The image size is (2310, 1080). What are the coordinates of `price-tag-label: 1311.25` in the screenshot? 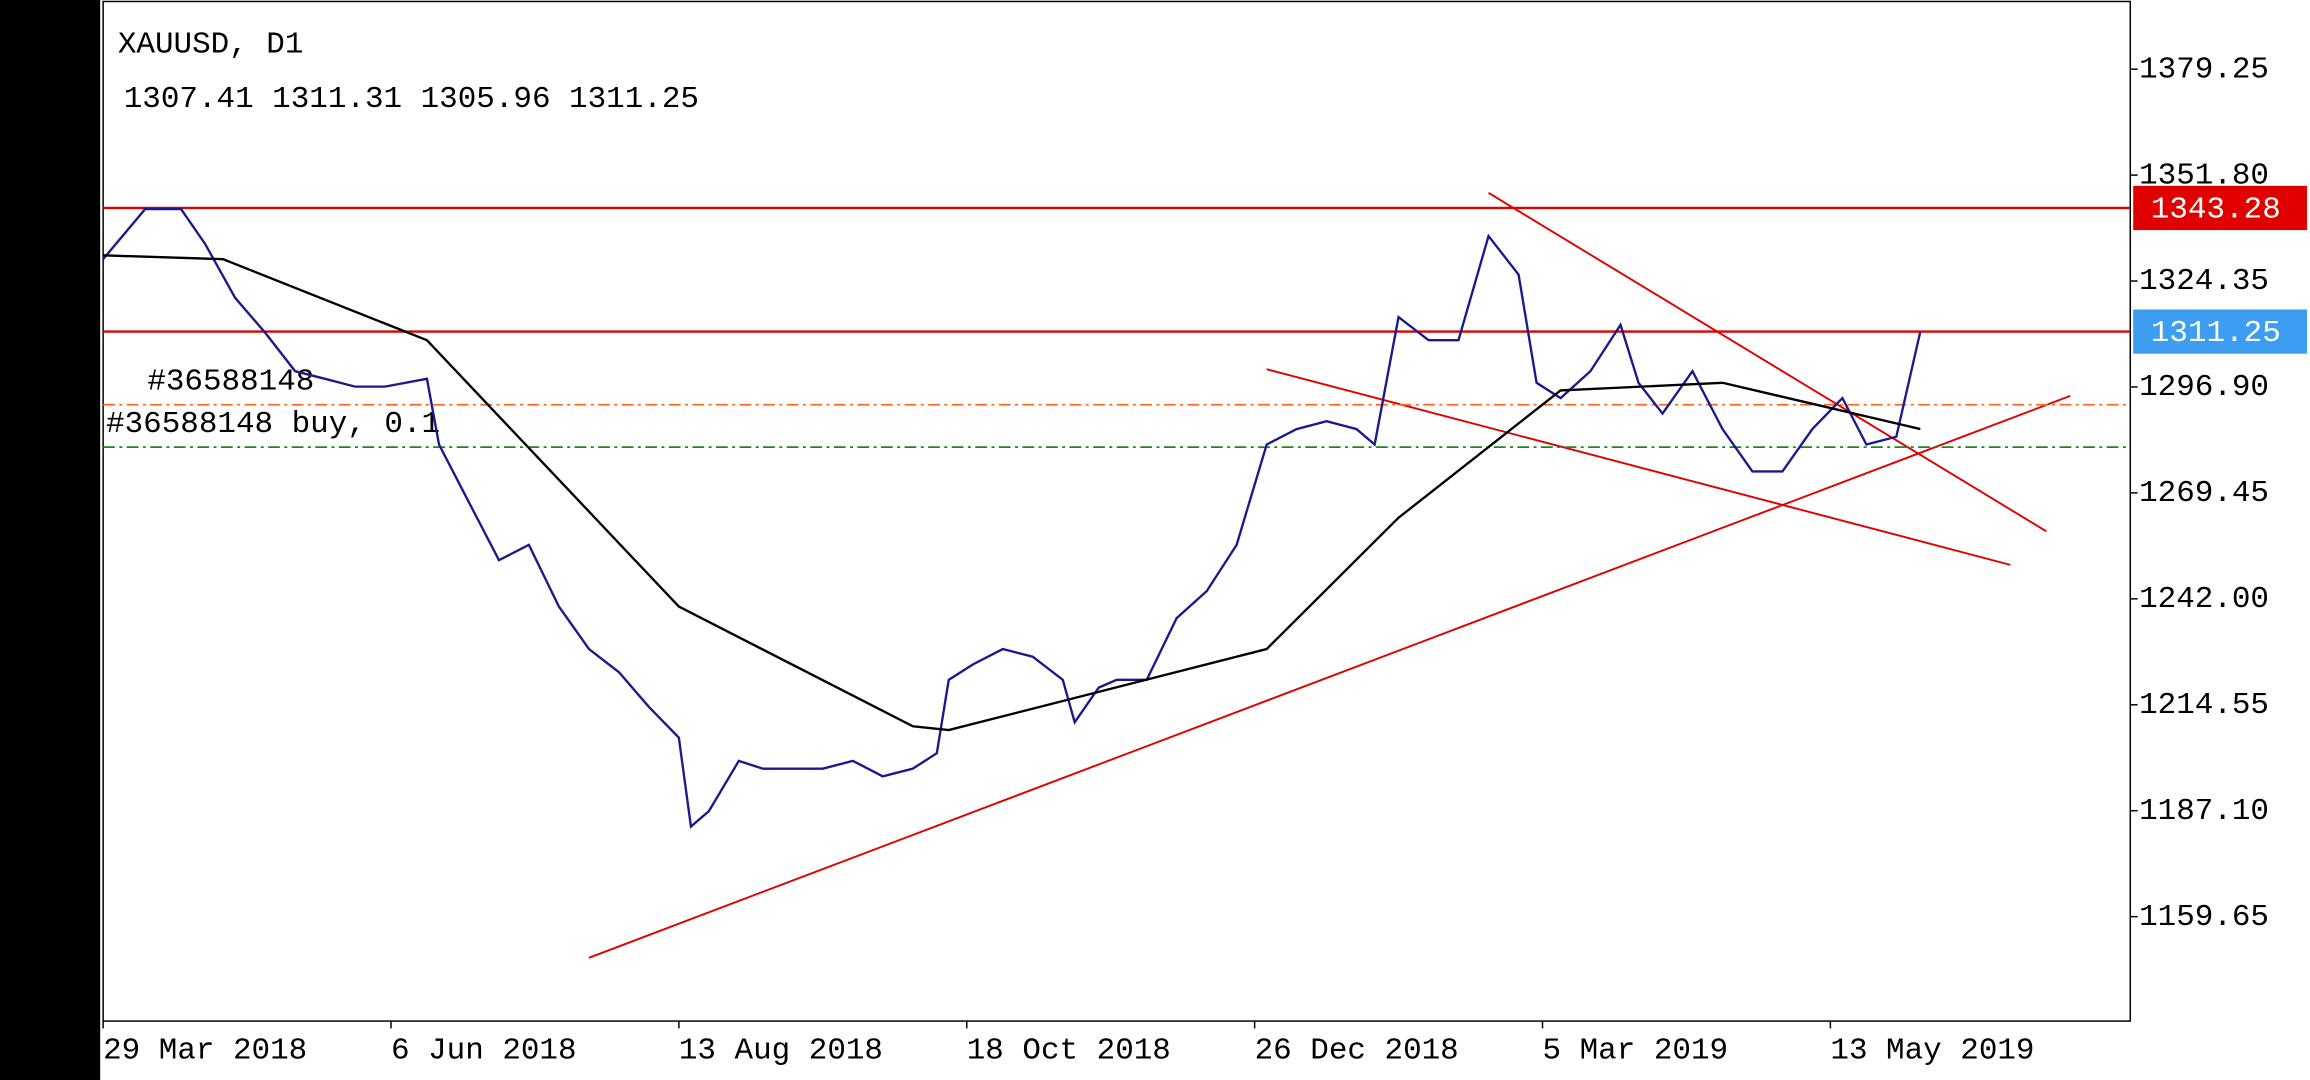 It's located at (2216, 333).